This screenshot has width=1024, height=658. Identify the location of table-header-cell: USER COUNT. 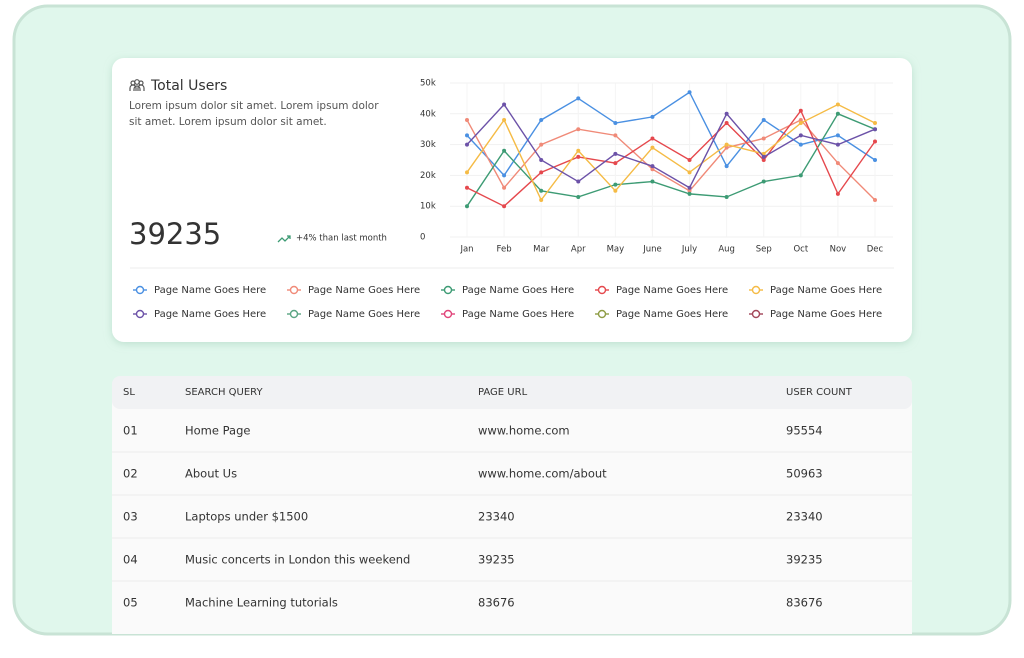
(819, 392).